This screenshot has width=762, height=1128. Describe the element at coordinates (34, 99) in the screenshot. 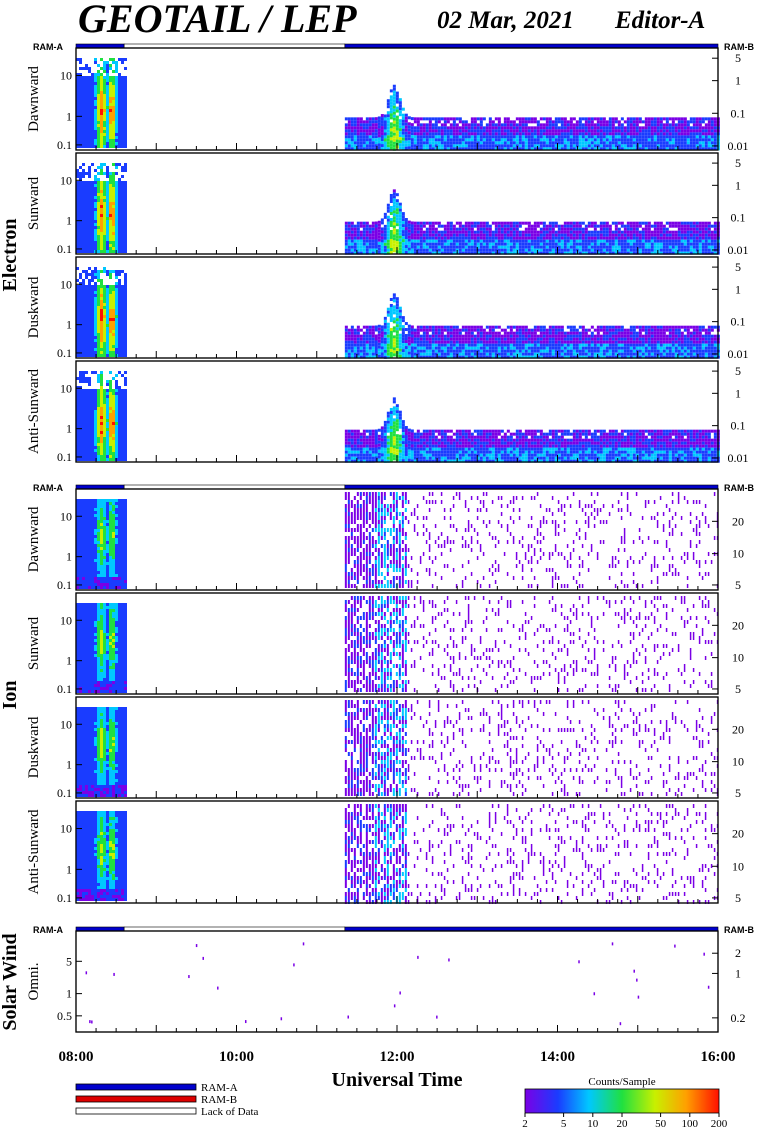

I see `panel-label: Dawnward` at that location.